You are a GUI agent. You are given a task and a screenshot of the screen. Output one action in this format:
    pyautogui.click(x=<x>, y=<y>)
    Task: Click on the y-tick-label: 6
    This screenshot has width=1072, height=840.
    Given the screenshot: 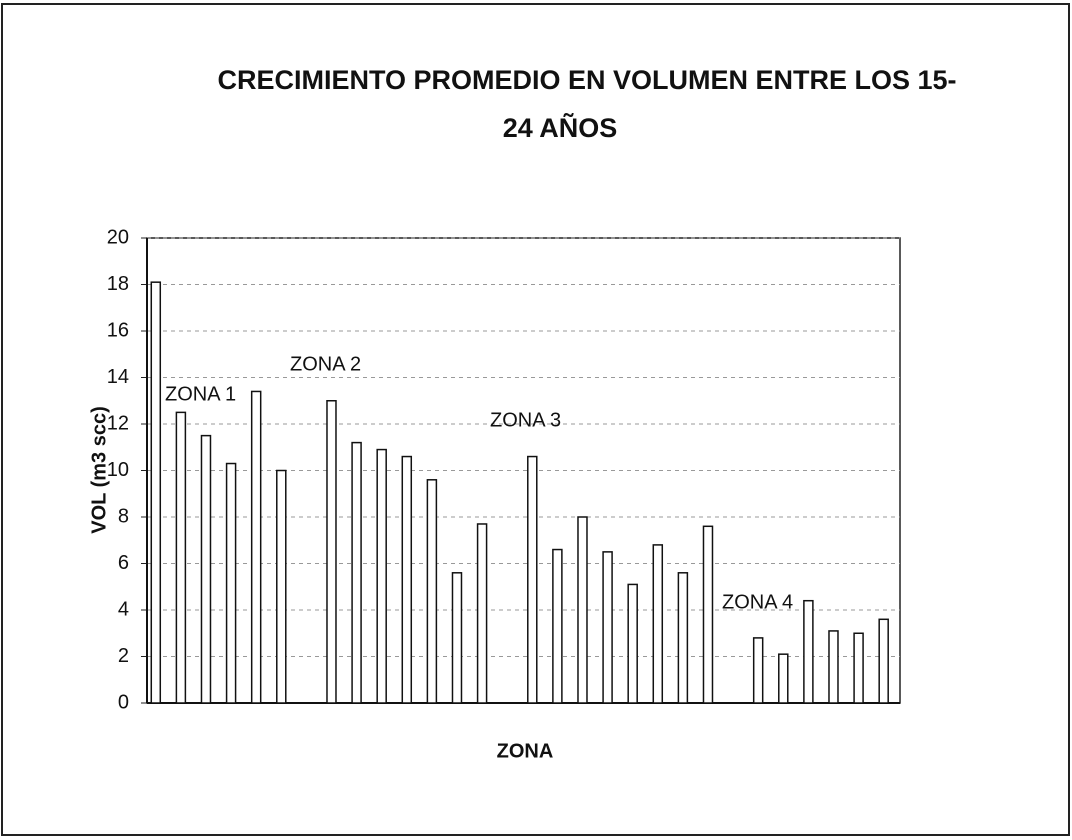 What is the action you would take?
    pyautogui.click(x=123, y=563)
    